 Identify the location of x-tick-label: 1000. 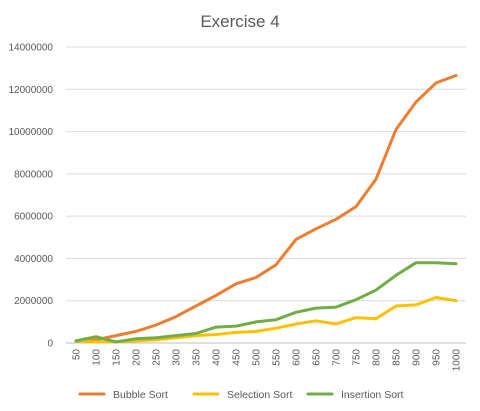
(457, 360).